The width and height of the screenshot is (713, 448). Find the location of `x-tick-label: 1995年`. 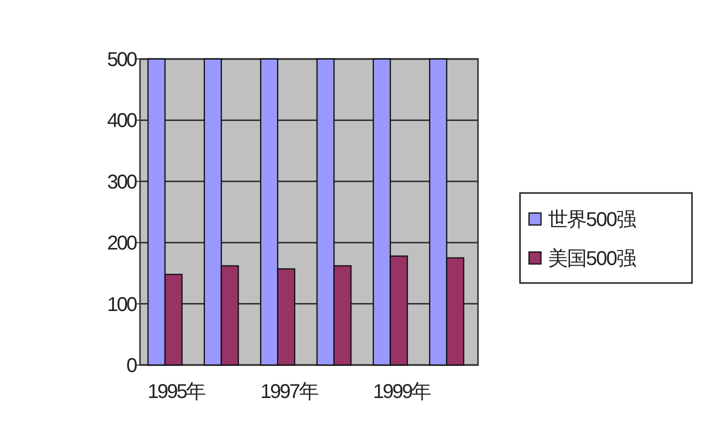

x-tick-label: 1995年 is located at coordinates (177, 392).